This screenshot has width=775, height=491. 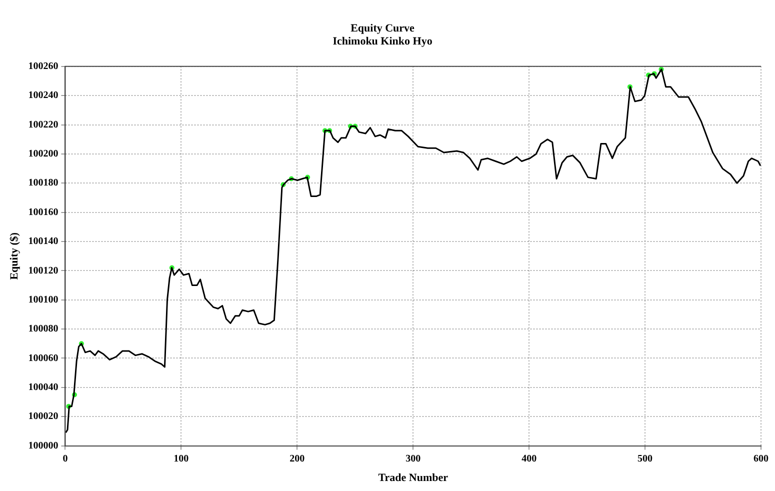 What do you see at coordinates (43, 183) in the screenshot?
I see `y-tick-label: 100180` at bounding box center [43, 183].